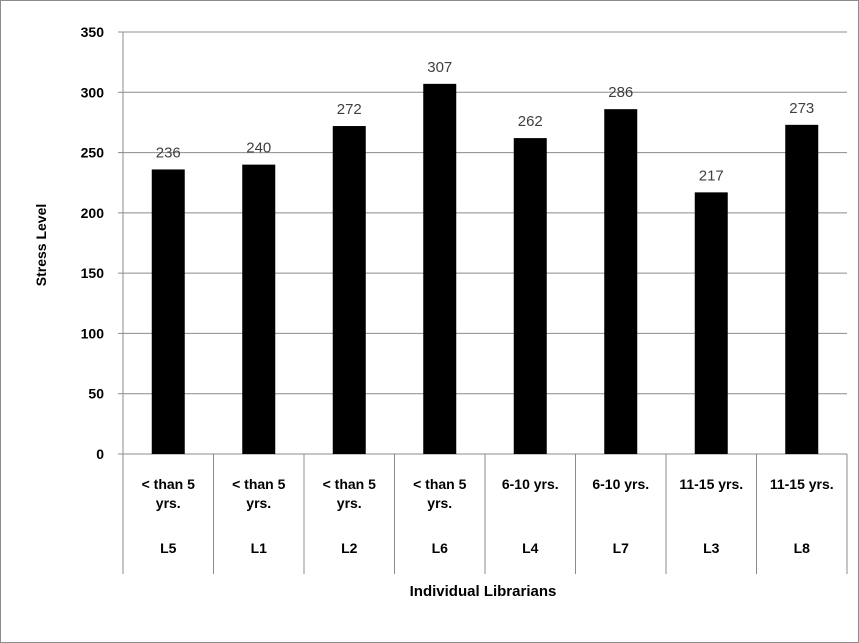 The image size is (859, 643). What do you see at coordinates (801, 108) in the screenshot?
I see `data-label: 273` at bounding box center [801, 108].